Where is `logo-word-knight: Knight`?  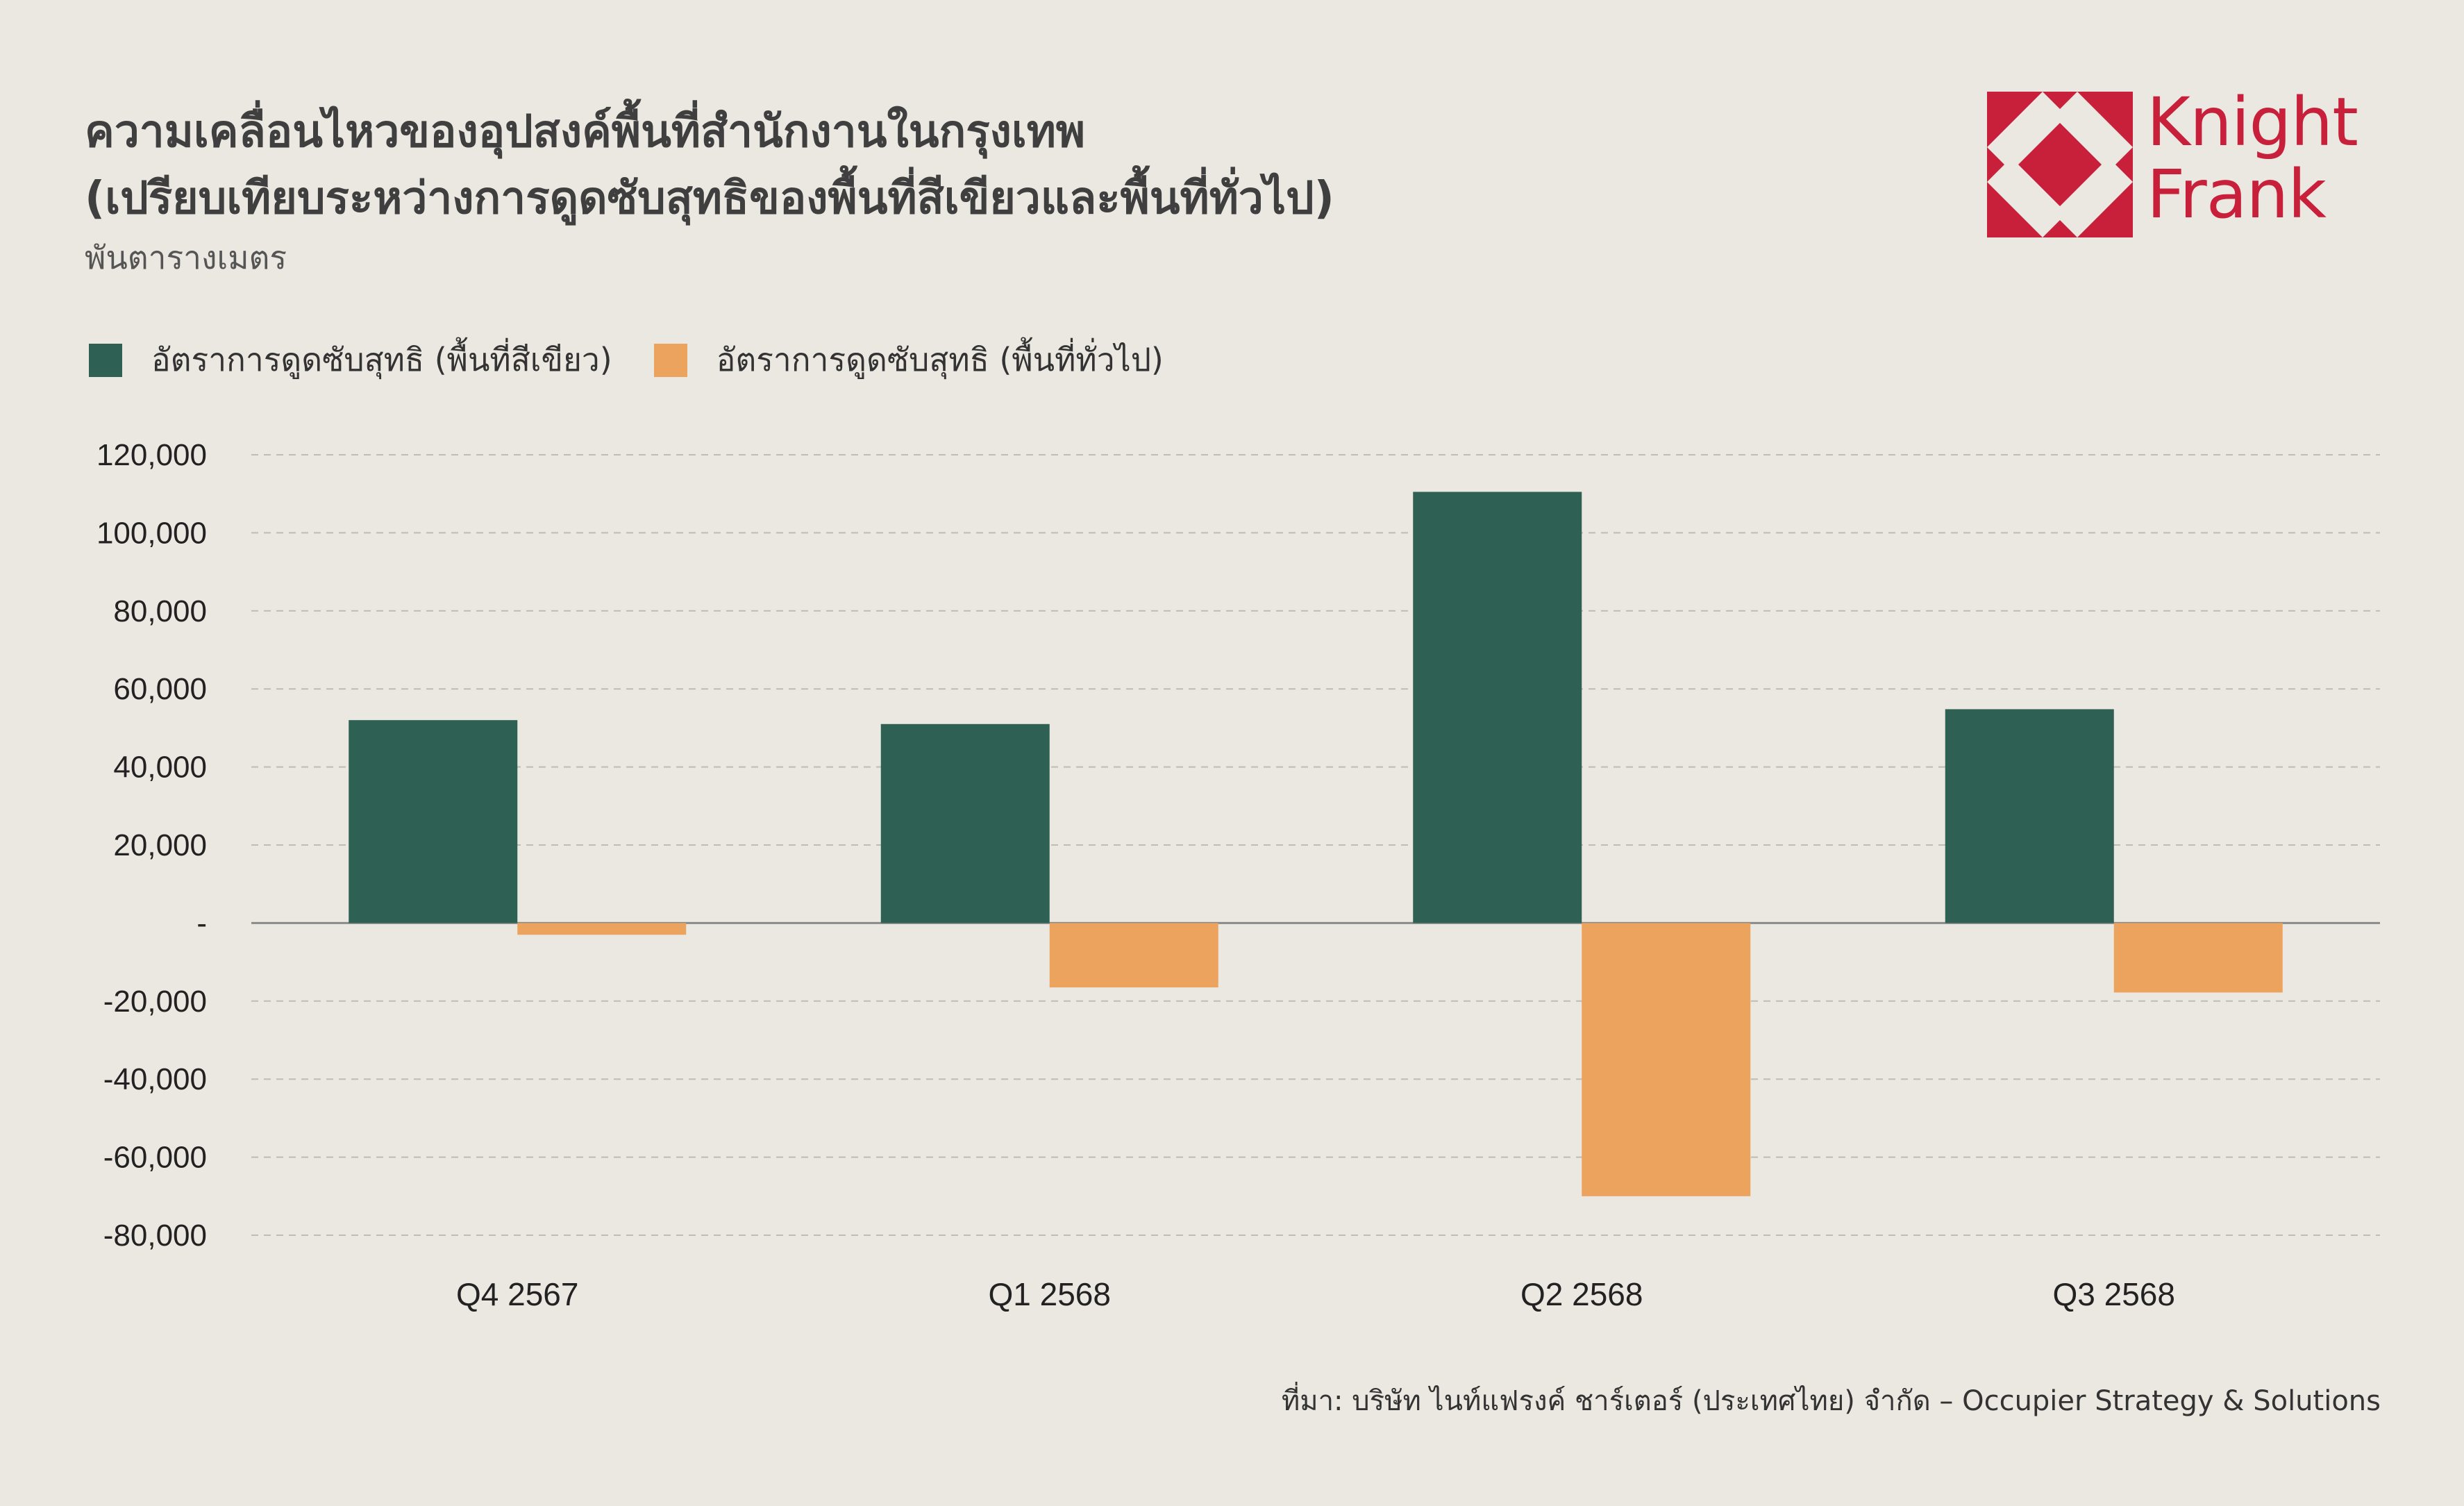 logo-word-knight: Knight is located at coordinates (2252, 122).